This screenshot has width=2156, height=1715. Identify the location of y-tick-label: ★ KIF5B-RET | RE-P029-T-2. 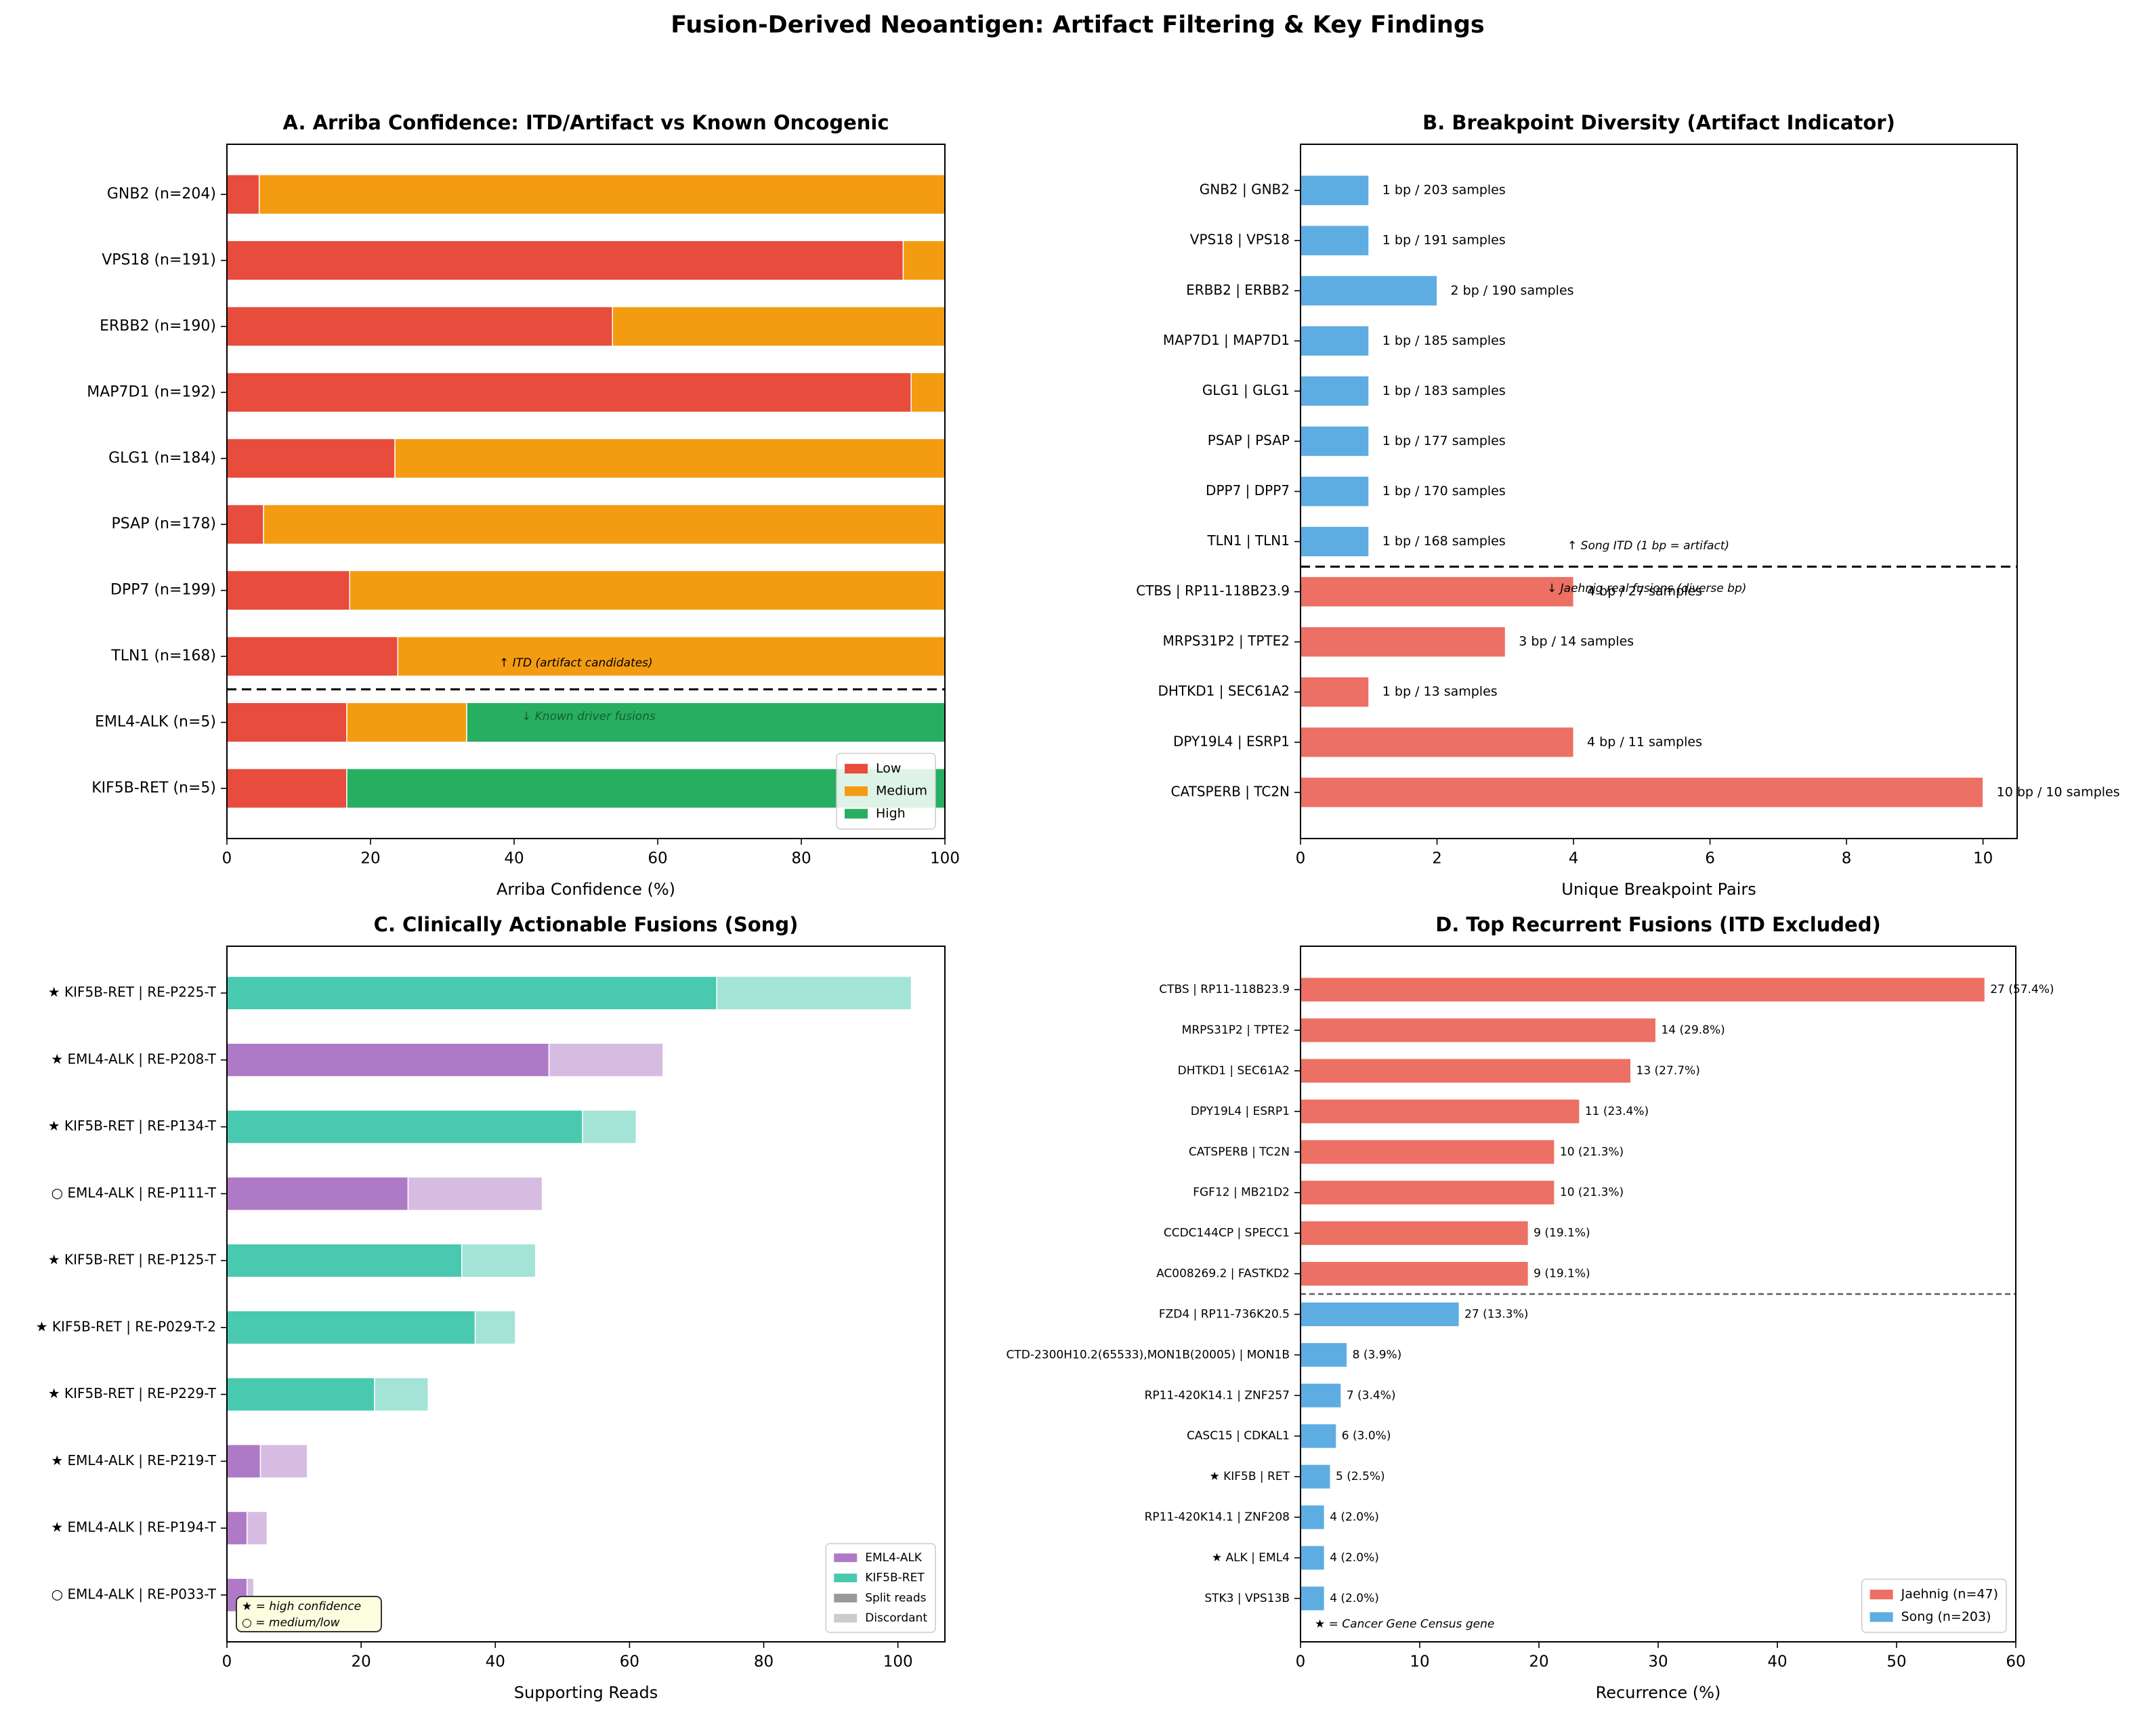
(126, 1326).